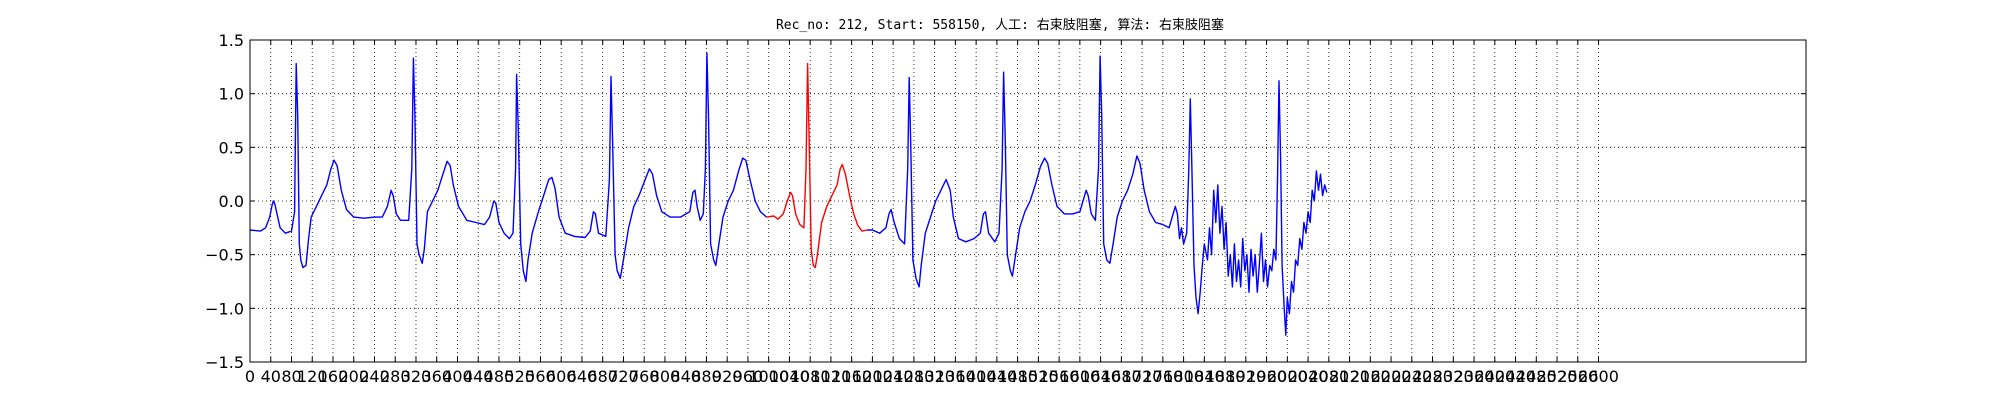  What do you see at coordinates (224, 308) in the screenshot?
I see `y-tick-label: −1.0` at bounding box center [224, 308].